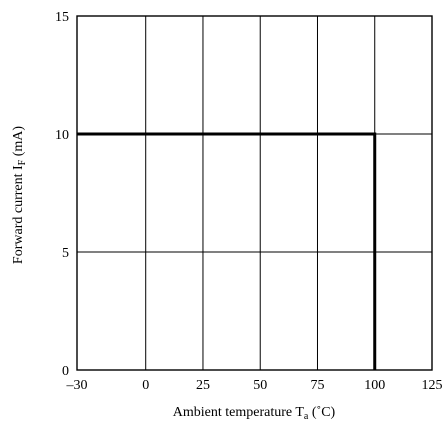 The height and width of the screenshot is (421, 446). Describe the element at coordinates (65, 371) in the screenshot. I see `y-tick-label: 0` at that location.